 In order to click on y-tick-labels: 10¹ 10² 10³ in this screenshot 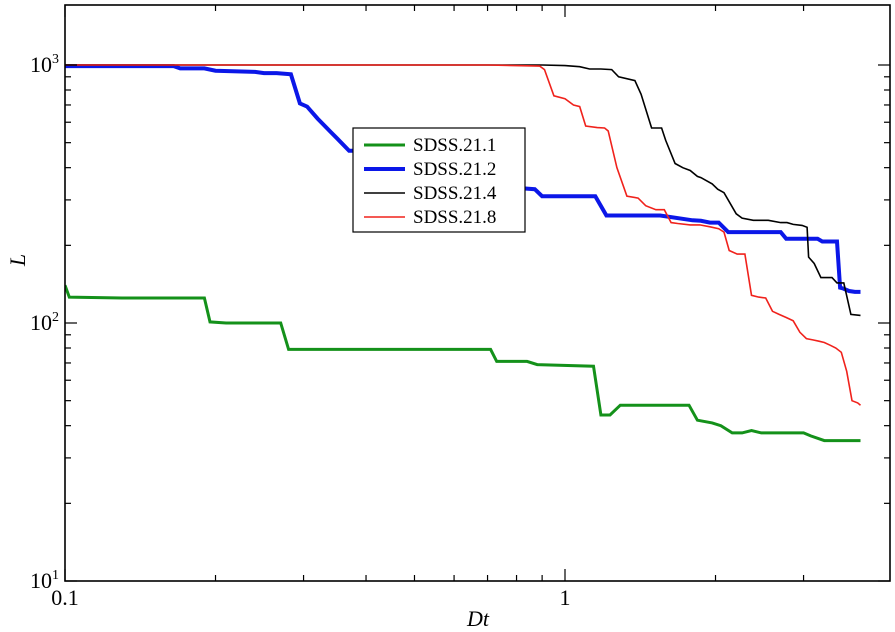, I will do `click(44, 322)`.